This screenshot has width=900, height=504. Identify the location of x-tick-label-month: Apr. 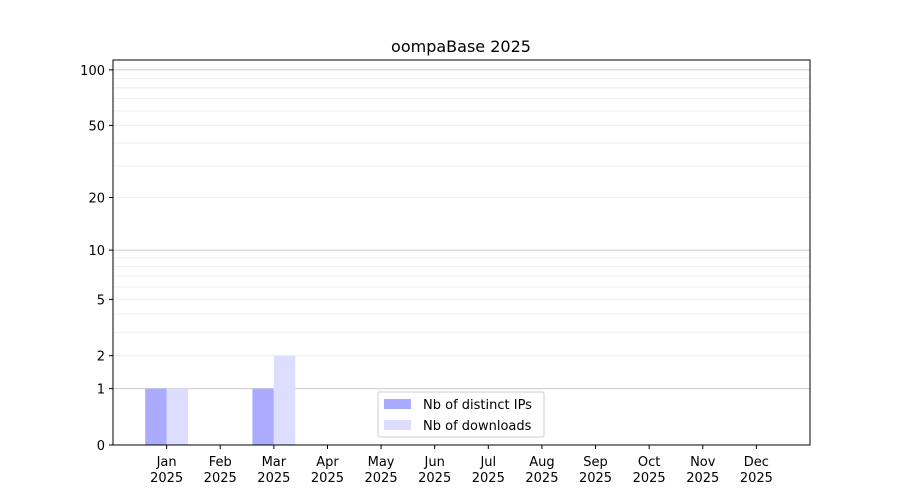
(327, 462).